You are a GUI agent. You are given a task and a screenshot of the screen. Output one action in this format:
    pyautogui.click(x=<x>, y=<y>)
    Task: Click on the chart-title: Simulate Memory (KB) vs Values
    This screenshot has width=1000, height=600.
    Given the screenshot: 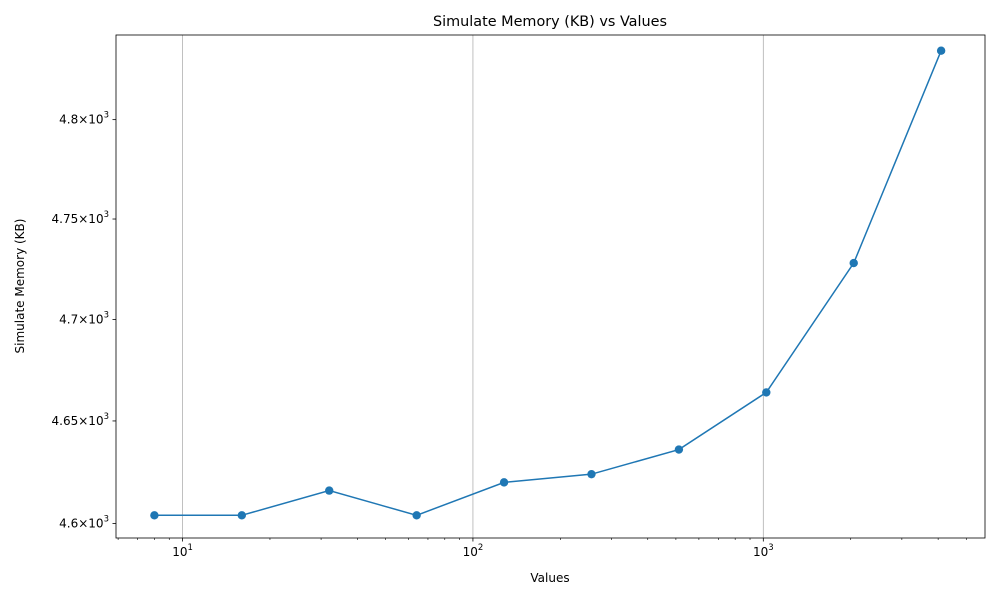 What is the action you would take?
    pyautogui.click(x=550, y=22)
    